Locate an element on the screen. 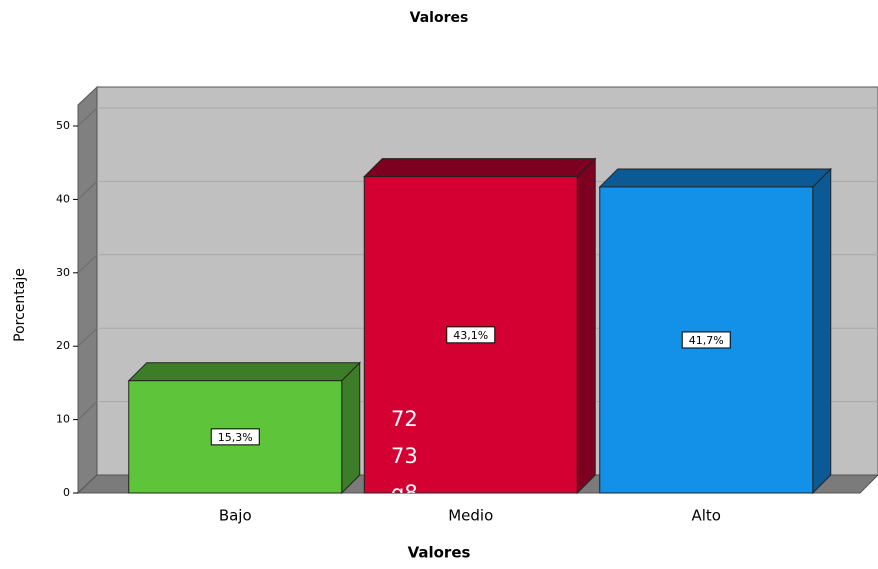 This screenshot has height=569, width=878. y-tick-label: 40 is located at coordinates (63, 198).